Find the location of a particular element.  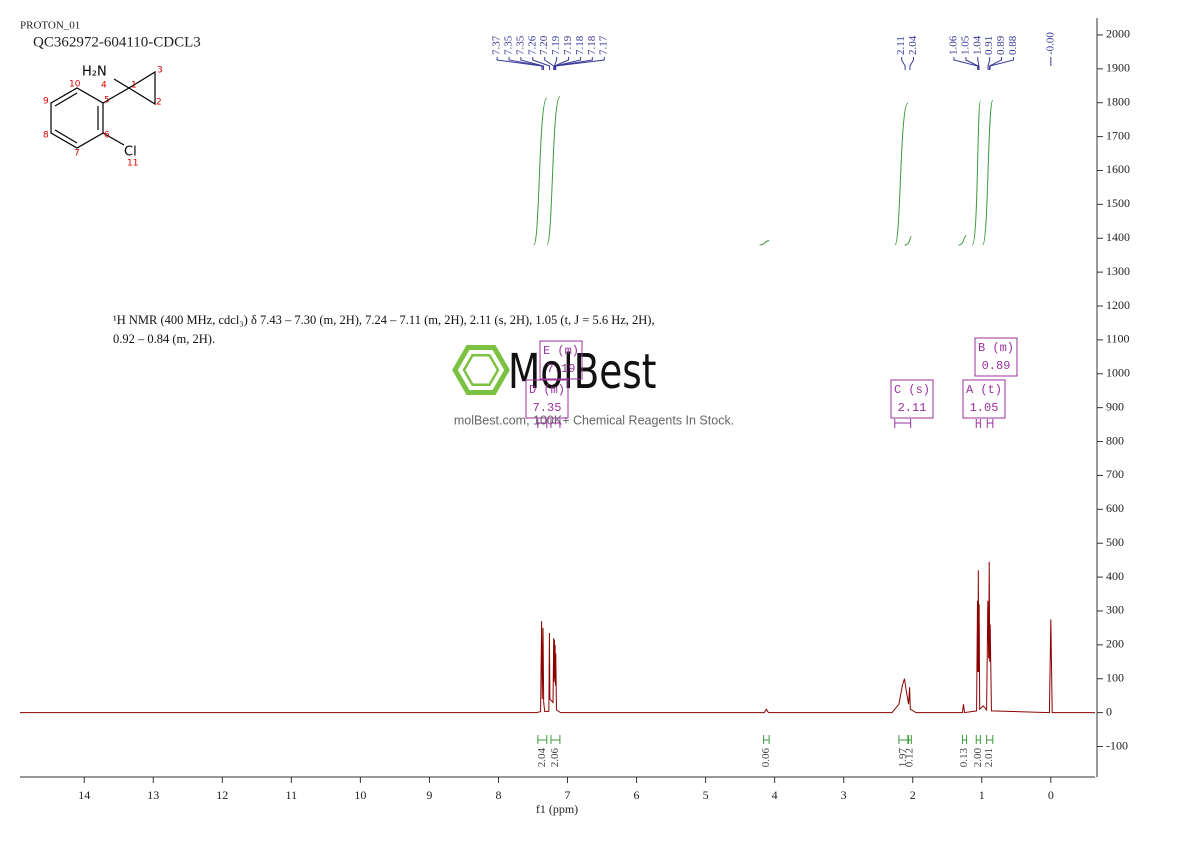

integral-label: 0.06 is located at coordinates (766, 758).